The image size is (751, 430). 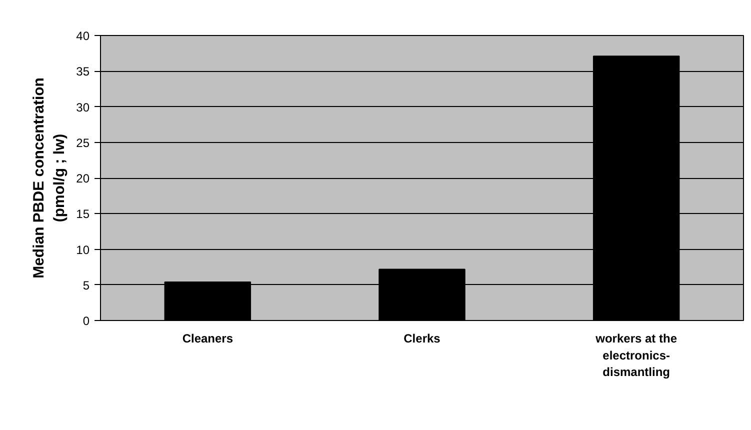 What do you see at coordinates (86, 285) in the screenshot?
I see `y-tick-label: 5` at bounding box center [86, 285].